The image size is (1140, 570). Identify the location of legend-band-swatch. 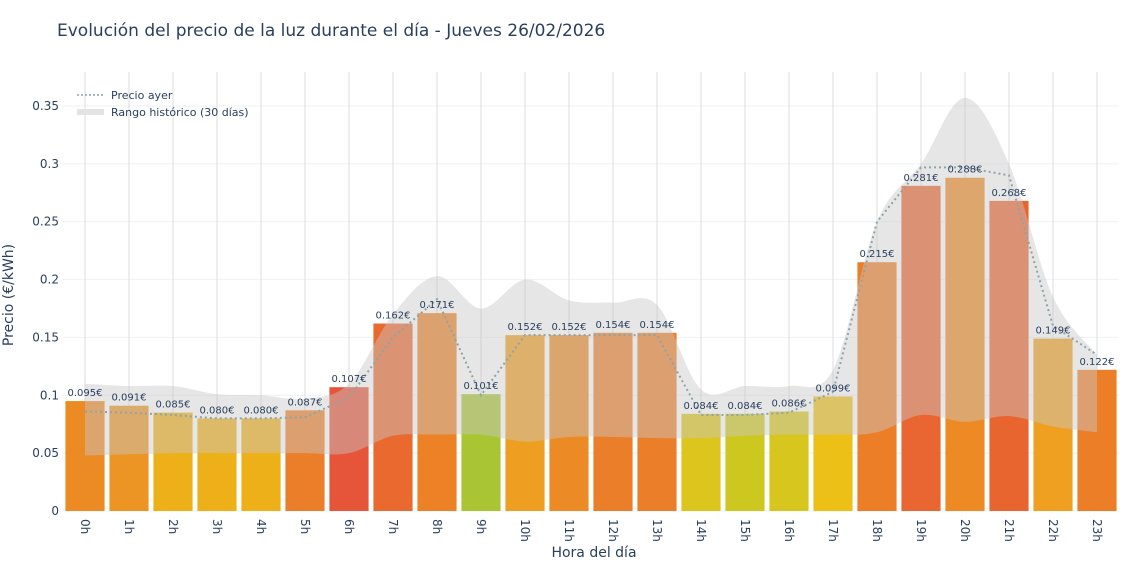
(90, 112).